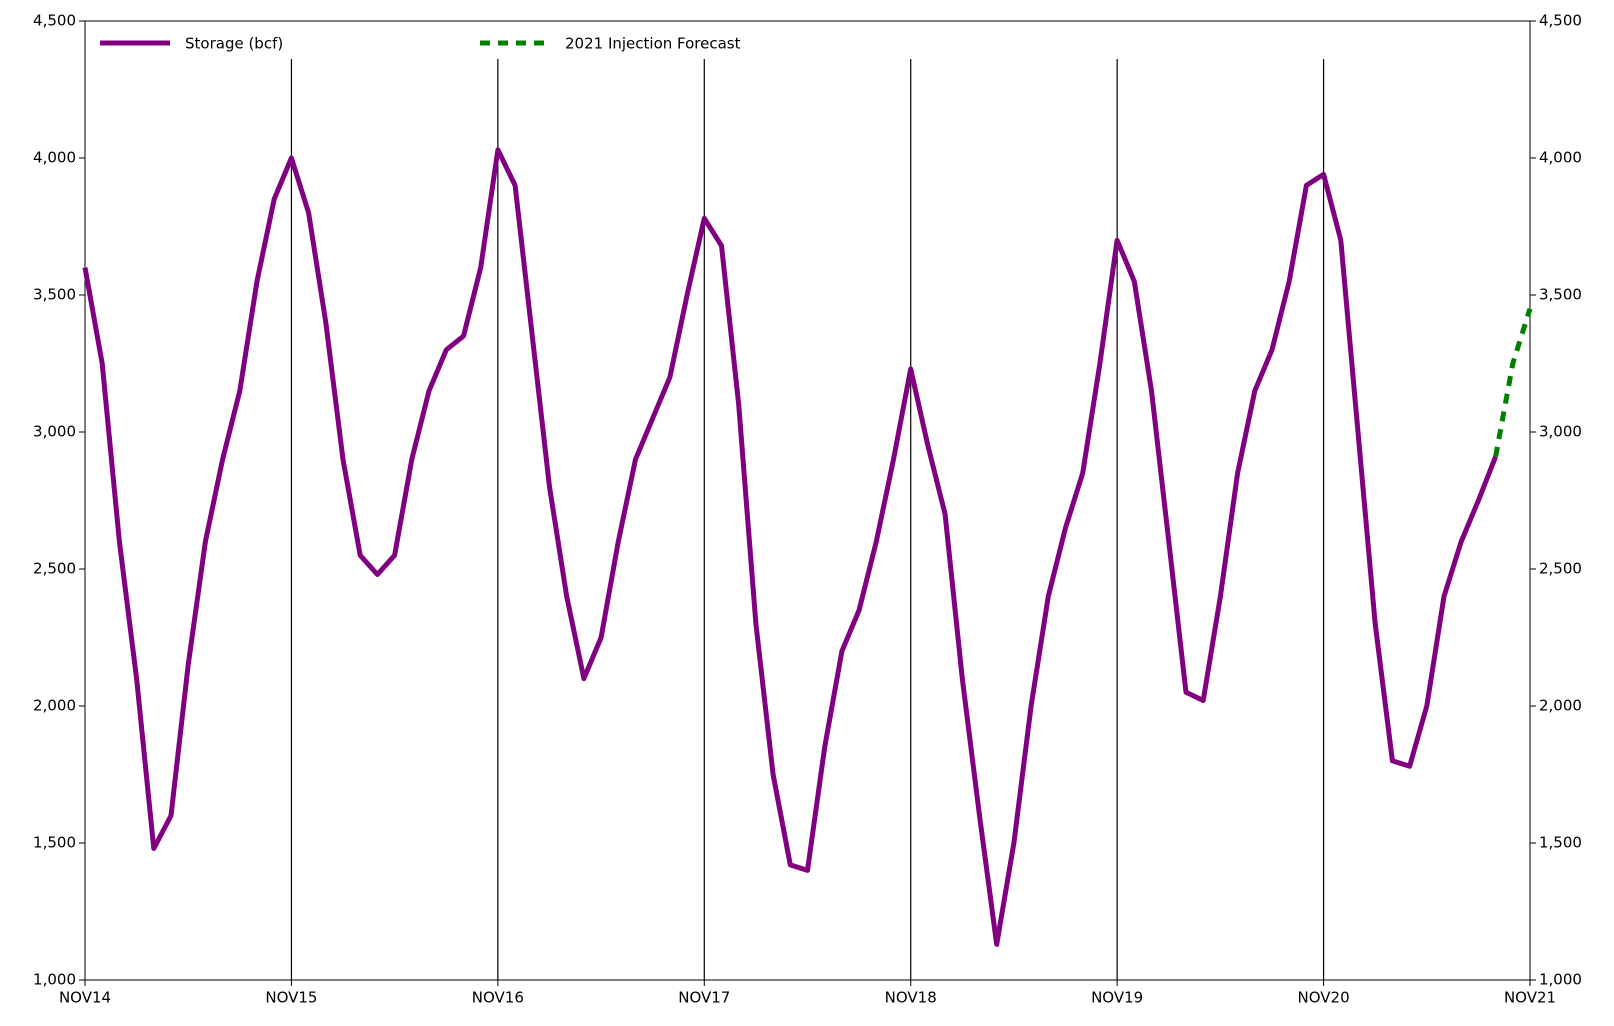 The image size is (1614, 1026). Describe the element at coordinates (1324, 998) in the screenshot. I see `x-tick-label: NOV20` at that location.